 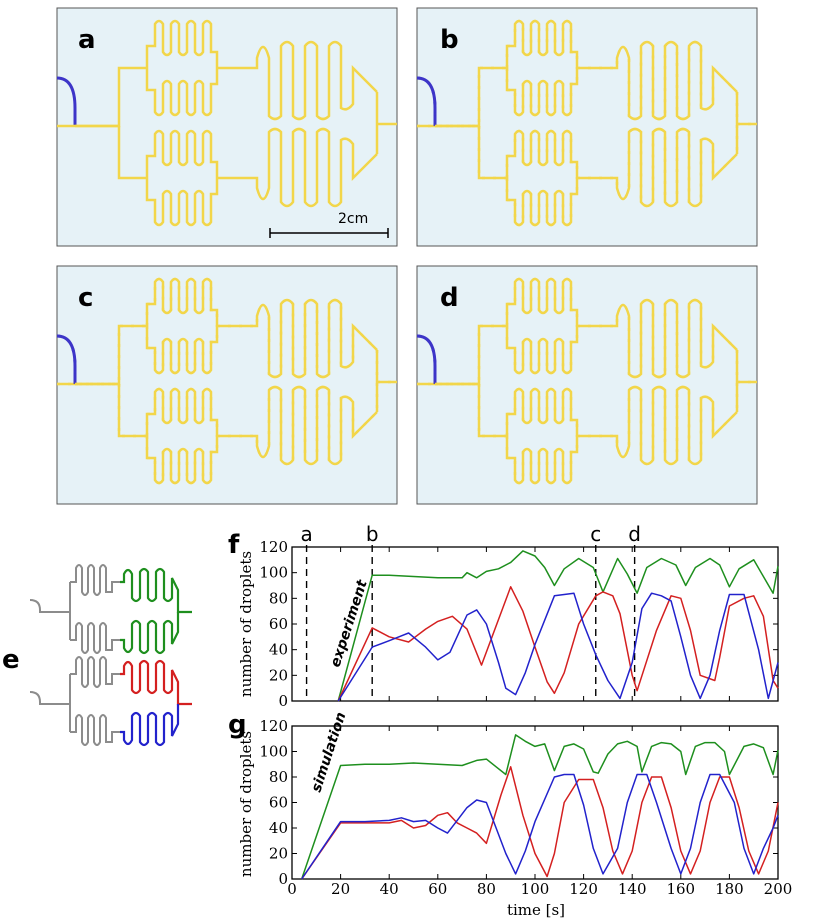 What do you see at coordinates (729, 889) in the screenshot?
I see `g-xtick-label: 180` at bounding box center [729, 889].